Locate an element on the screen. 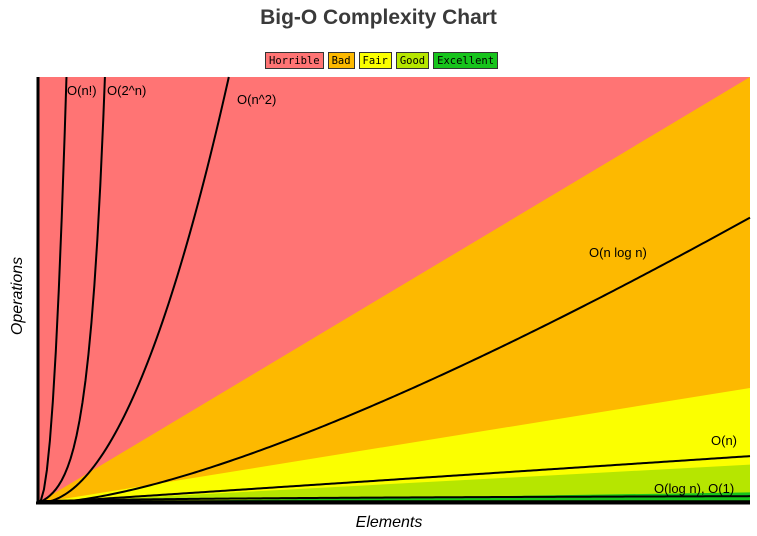 The image size is (757, 536). x-axis-label: Elements is located at coordinates (389, 522).